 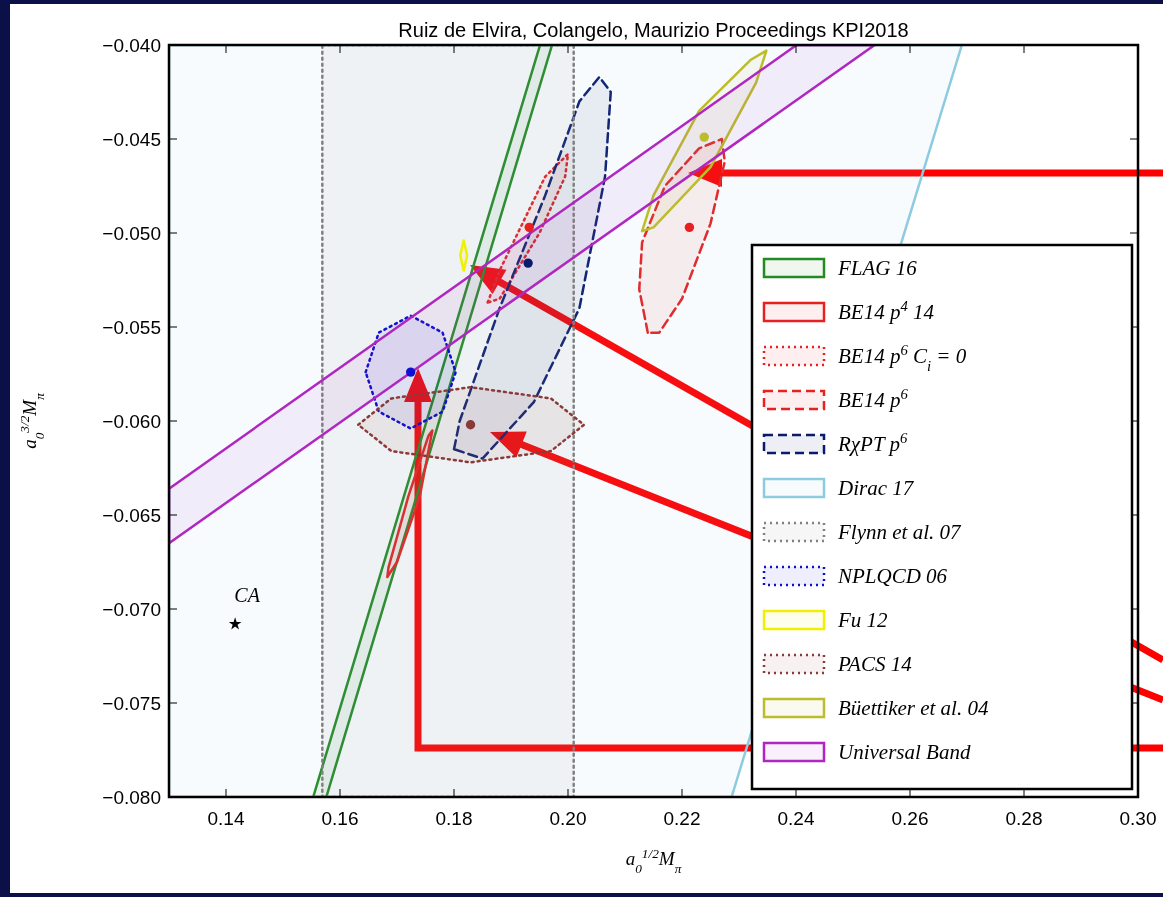 I want to click on y-tick-label: −0.060, so click(x=131, y=421).